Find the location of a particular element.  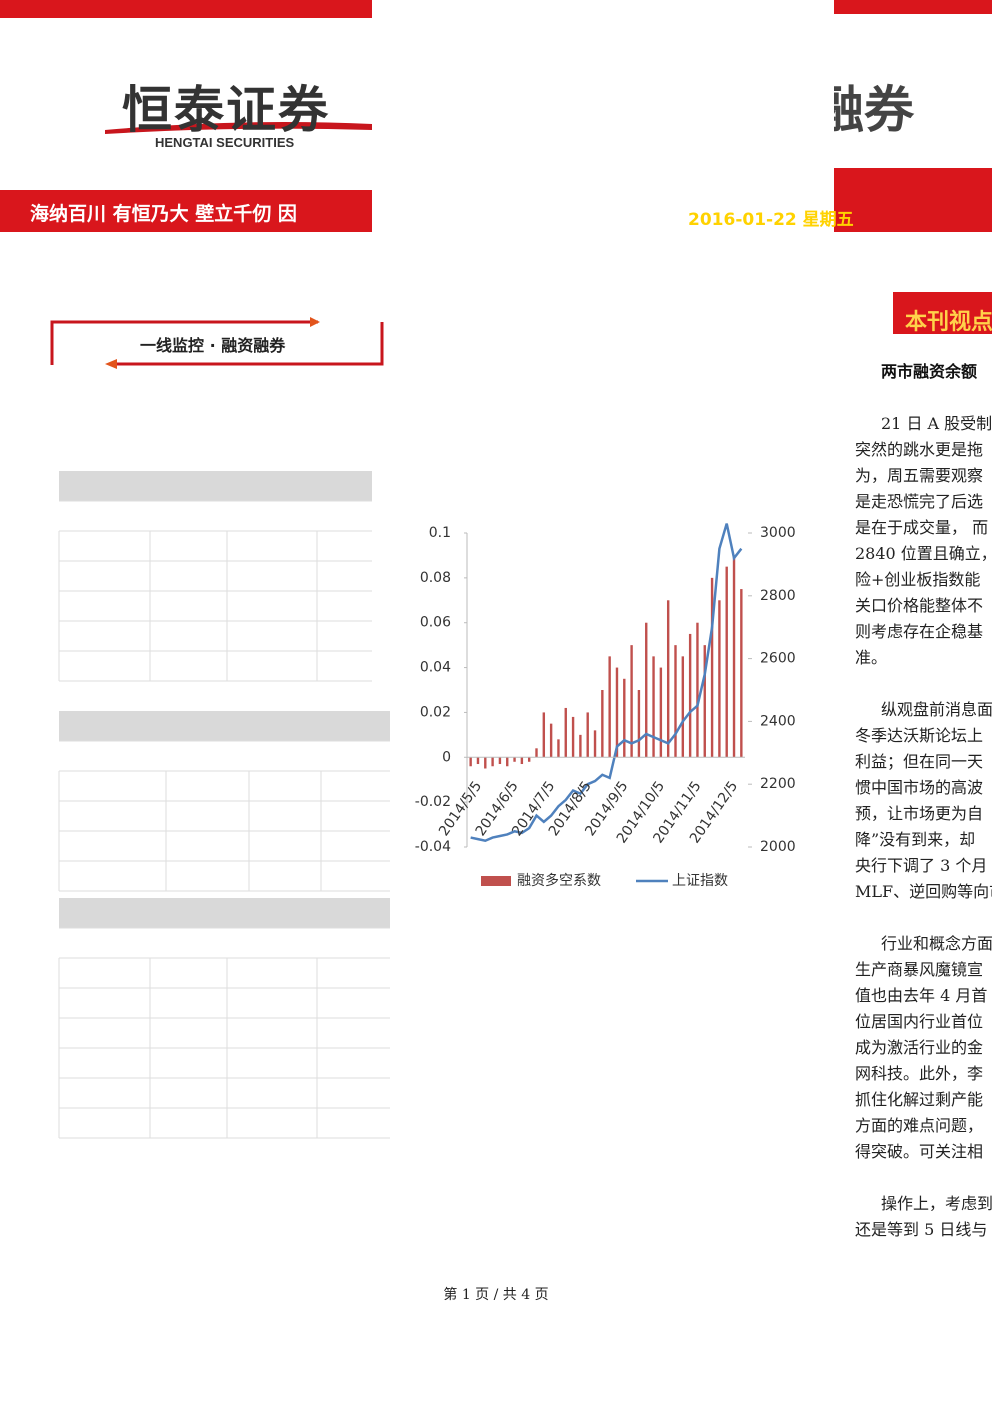

logo-swoosh is located at coordinates (238, 128).